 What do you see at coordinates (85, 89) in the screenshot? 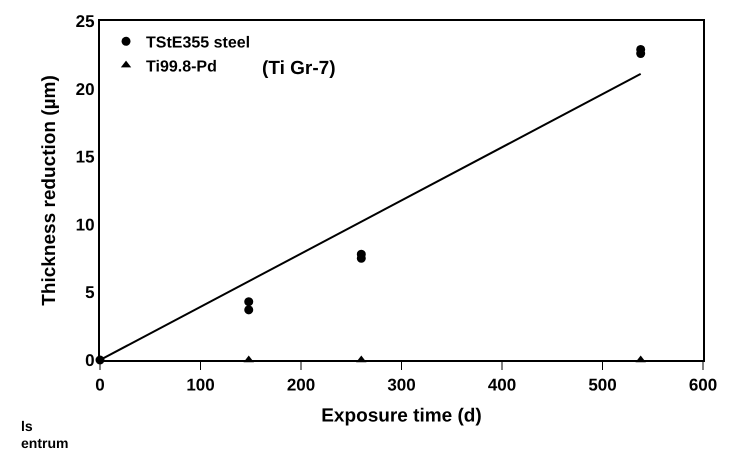
I see `y-tick-label: 20` at bounding box center [85, 89].